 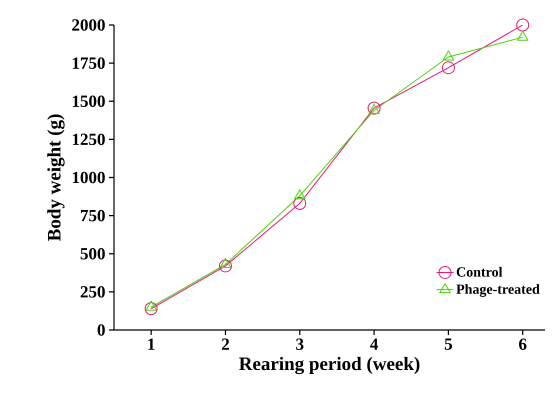 I want to click on y-tick-label: 1500, so click(x=88, y=101).